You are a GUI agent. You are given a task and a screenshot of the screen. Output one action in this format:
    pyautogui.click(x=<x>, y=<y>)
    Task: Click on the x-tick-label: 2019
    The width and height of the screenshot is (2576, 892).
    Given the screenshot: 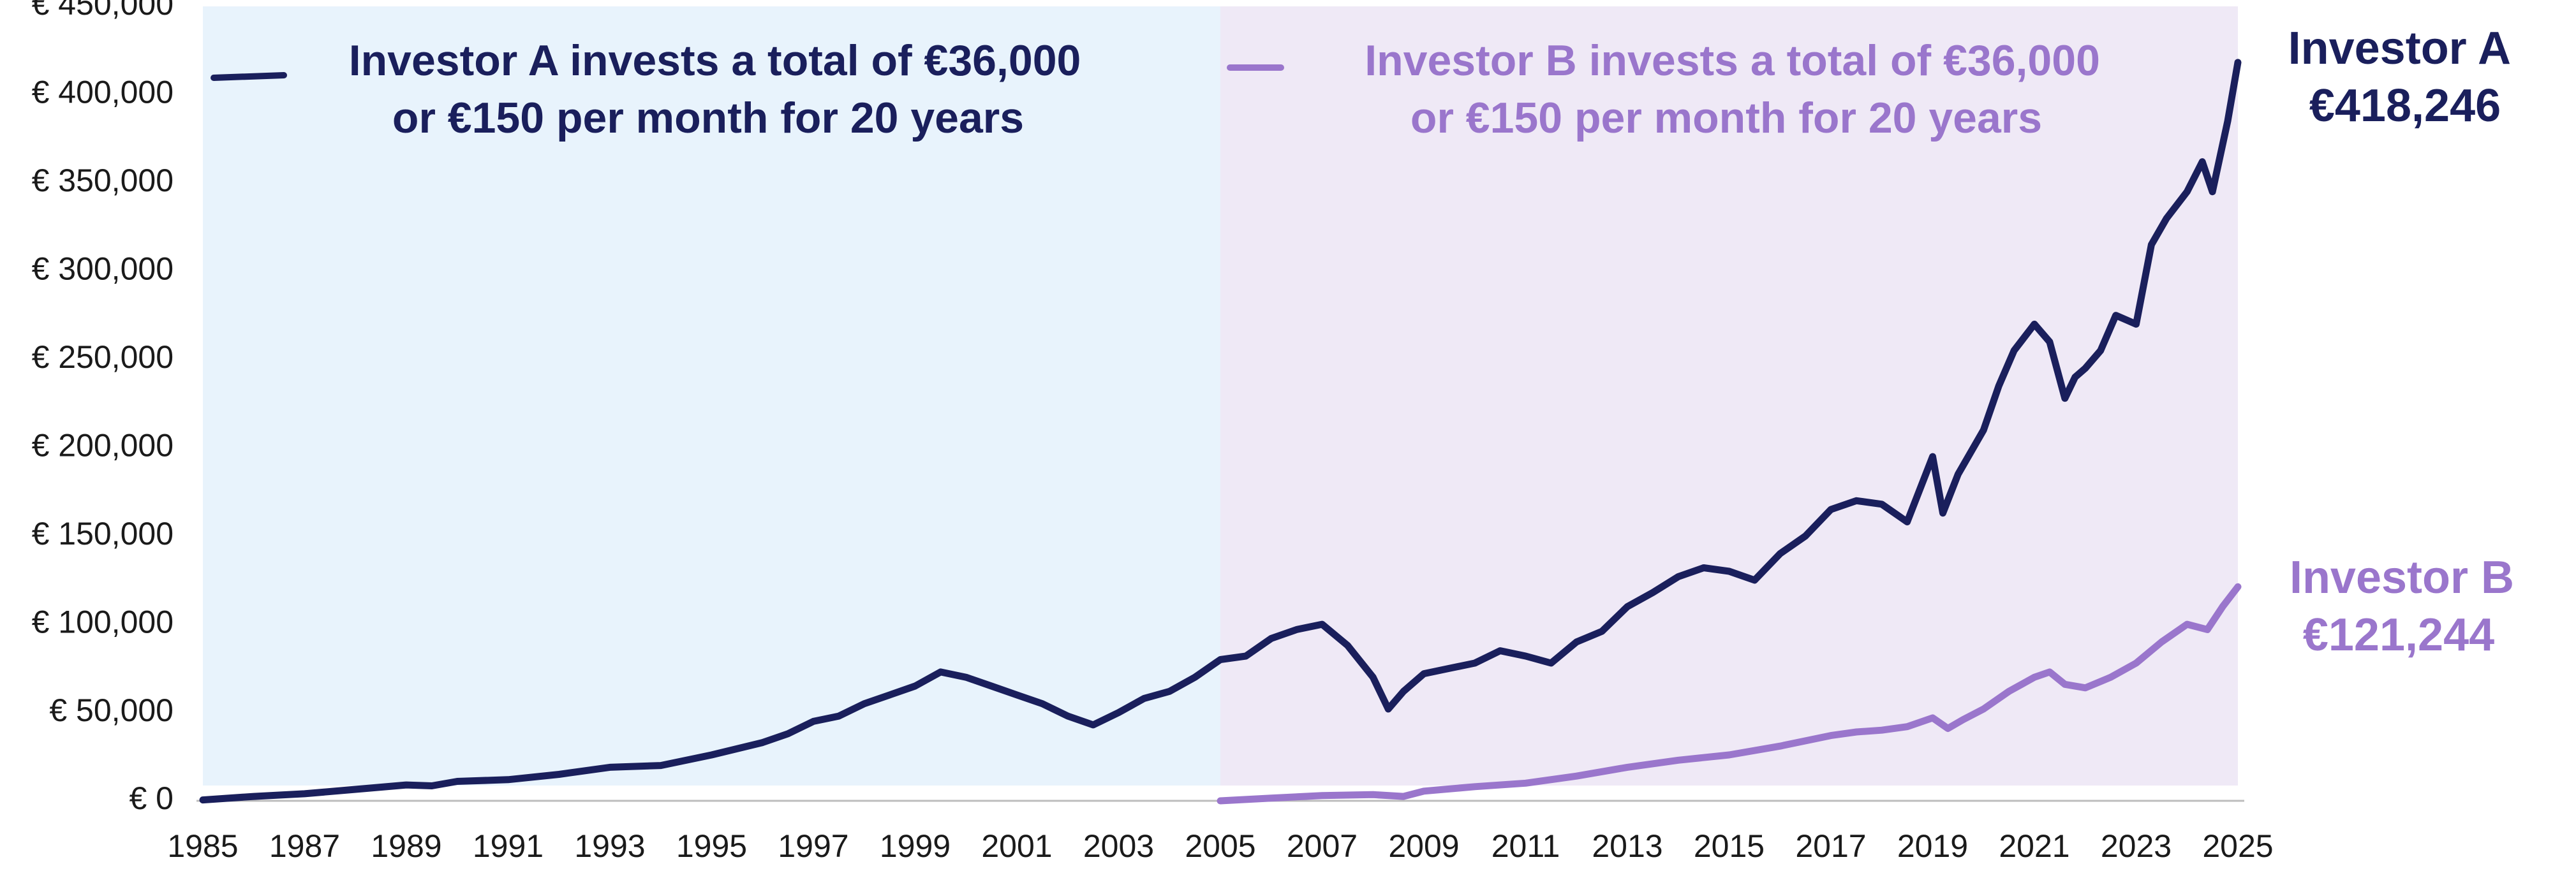 What is the action you would take?
    pyautogui.click(x=1932, y=846)
    